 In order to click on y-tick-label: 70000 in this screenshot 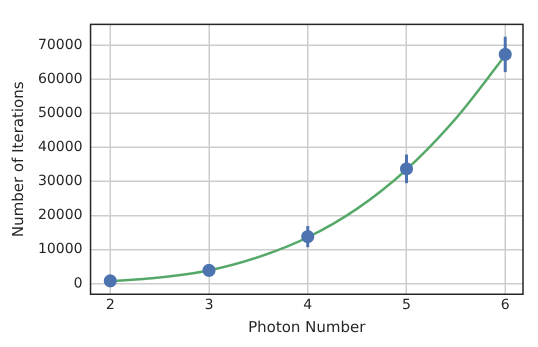, I will do `click(60, 44)`.